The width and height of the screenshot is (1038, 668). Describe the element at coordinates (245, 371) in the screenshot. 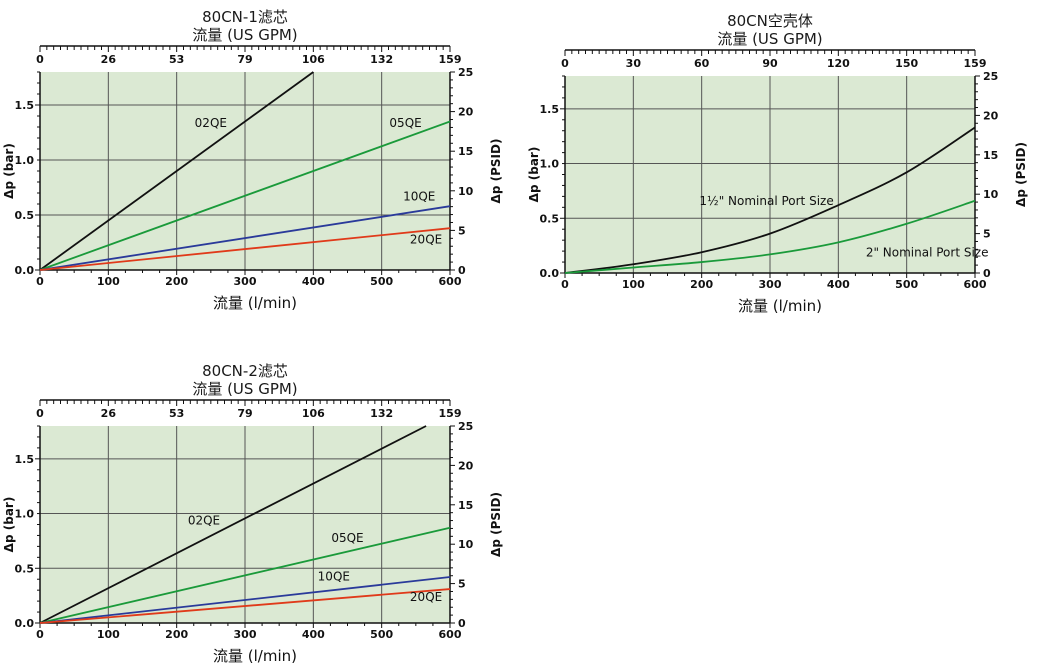

I see `chart-title: 80CN-2滤芯` at that location.